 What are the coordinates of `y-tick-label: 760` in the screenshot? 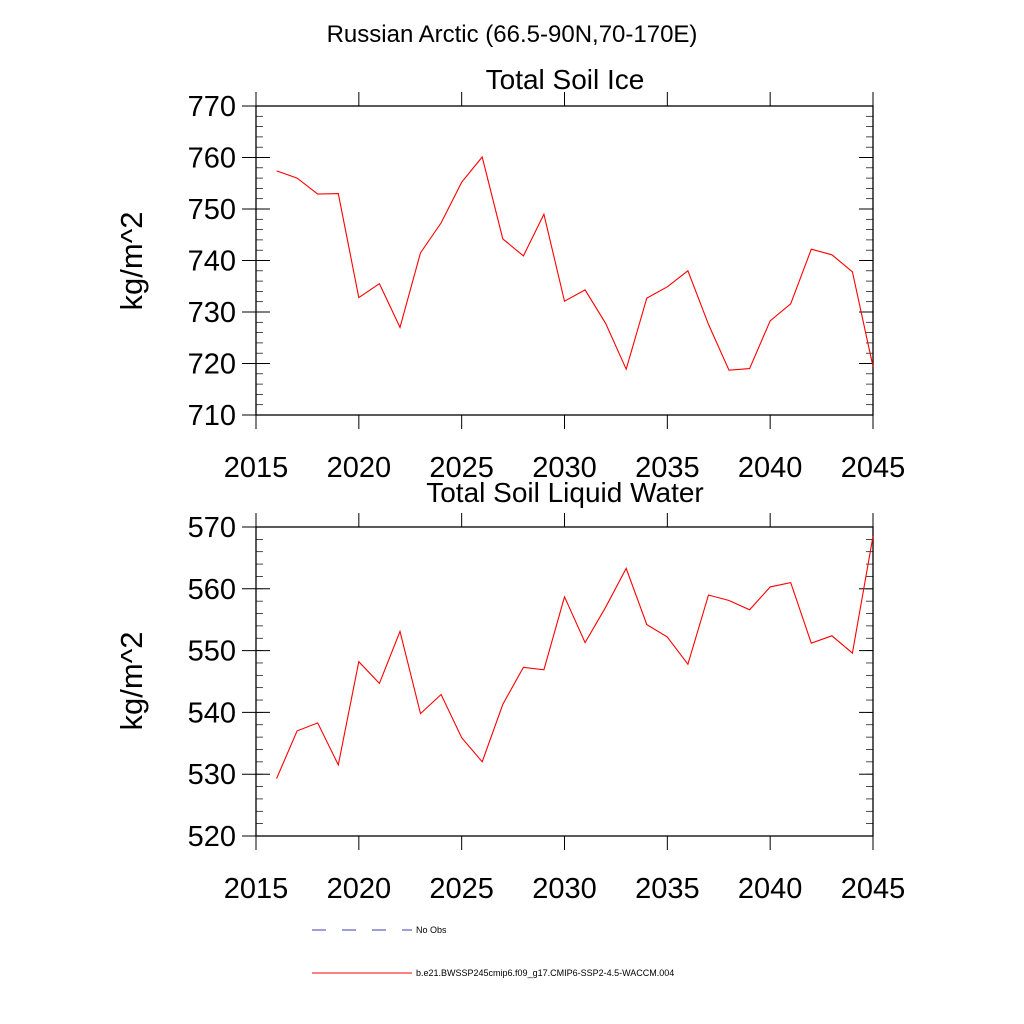 It's located at (212, 159).